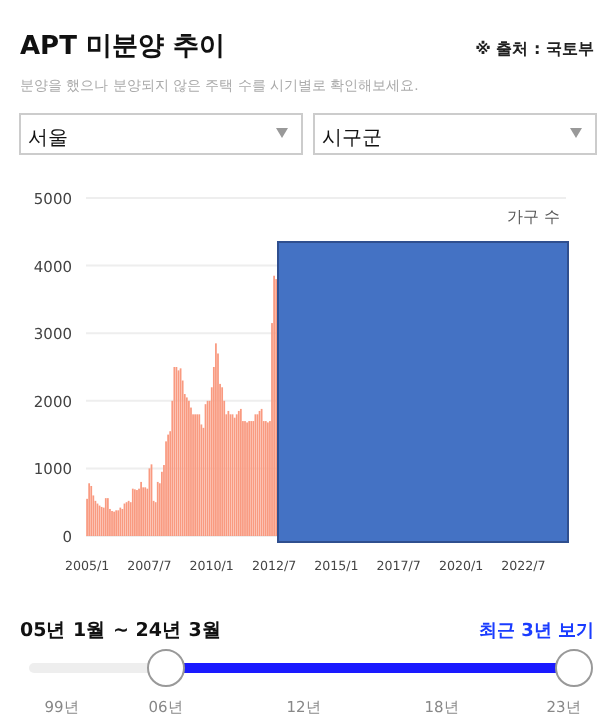 Image resolution: width=600 pixels, height=728 pixels. I want to click on text: 05년 1월 ~ 24년 3월, so click(121, 631).